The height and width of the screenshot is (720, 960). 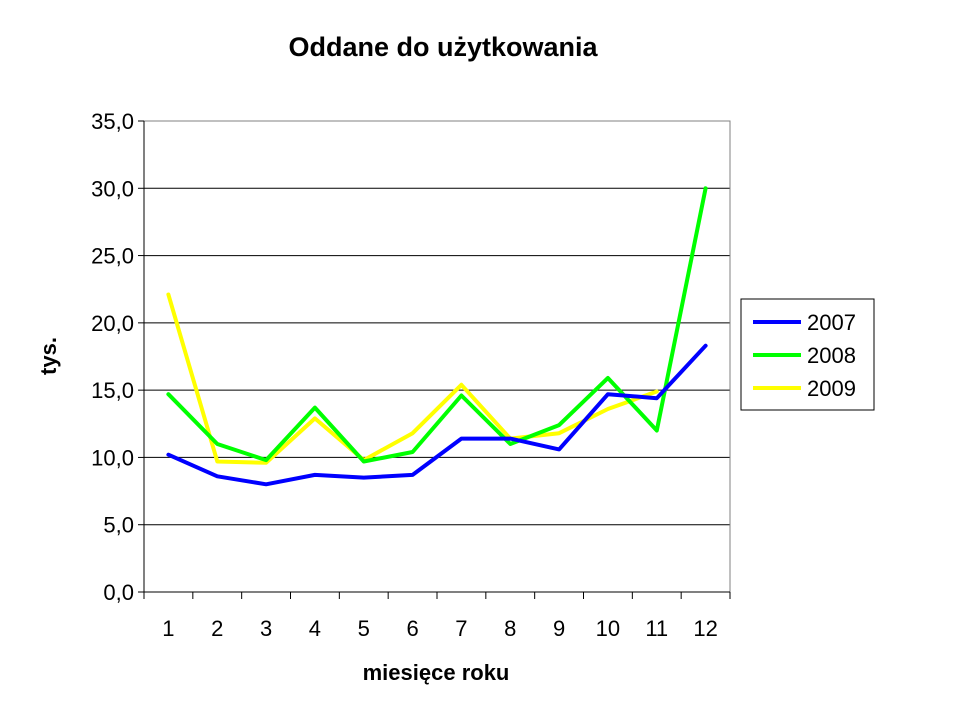 What do you see at coordinates (48, 356) in the screenshot?
I see `y-axis-label: tys.` at bounding box center [48, 356].